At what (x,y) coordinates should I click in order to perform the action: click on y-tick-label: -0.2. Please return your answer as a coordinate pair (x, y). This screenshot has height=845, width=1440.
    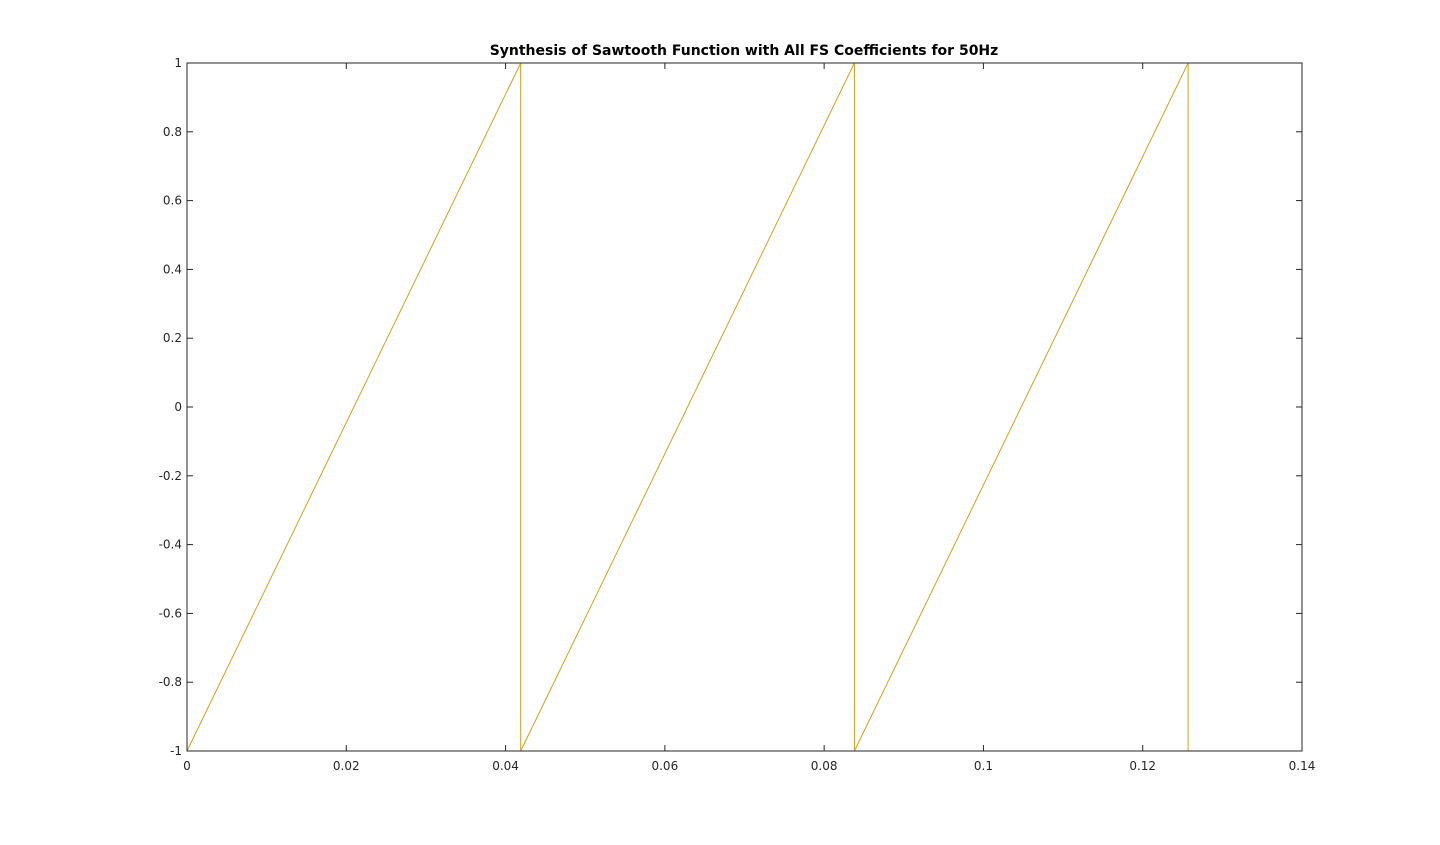
    Looking at the image, I should click on (170, 476).